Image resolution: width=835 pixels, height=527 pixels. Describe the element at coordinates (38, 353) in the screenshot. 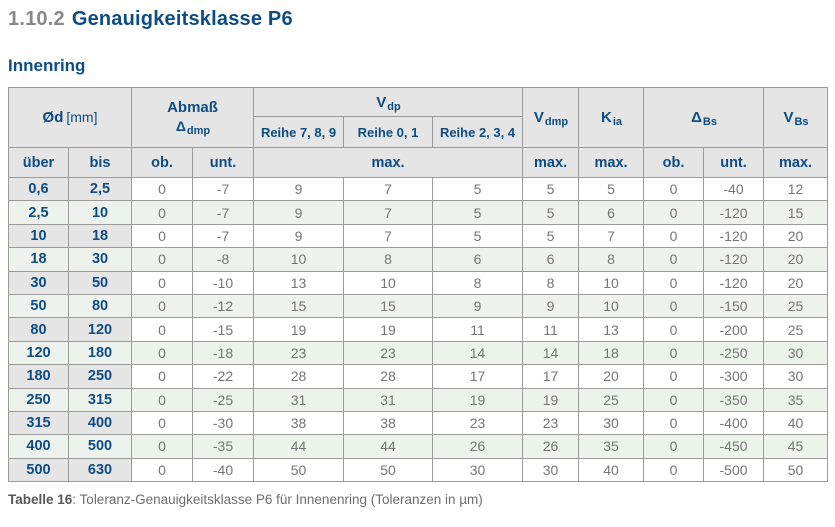

I see `range-cell: 120` at that location.